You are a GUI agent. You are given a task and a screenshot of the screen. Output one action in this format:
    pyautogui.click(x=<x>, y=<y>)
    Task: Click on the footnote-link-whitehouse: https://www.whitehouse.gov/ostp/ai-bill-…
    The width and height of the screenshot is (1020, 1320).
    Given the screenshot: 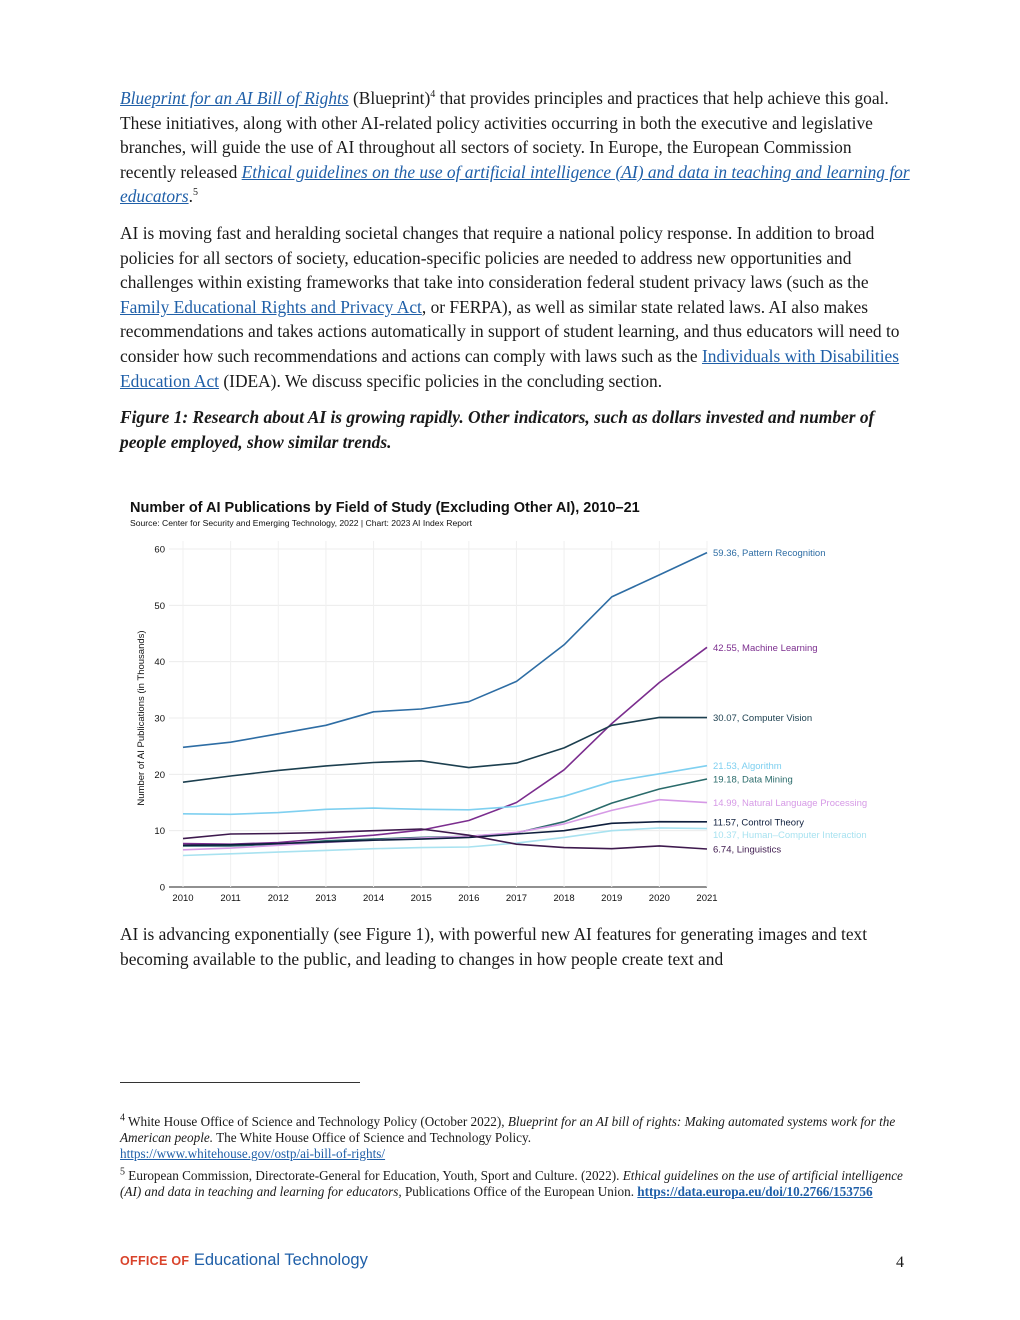 What is the action you would take?
    pyautogui.click(x=253, y=1153)
    